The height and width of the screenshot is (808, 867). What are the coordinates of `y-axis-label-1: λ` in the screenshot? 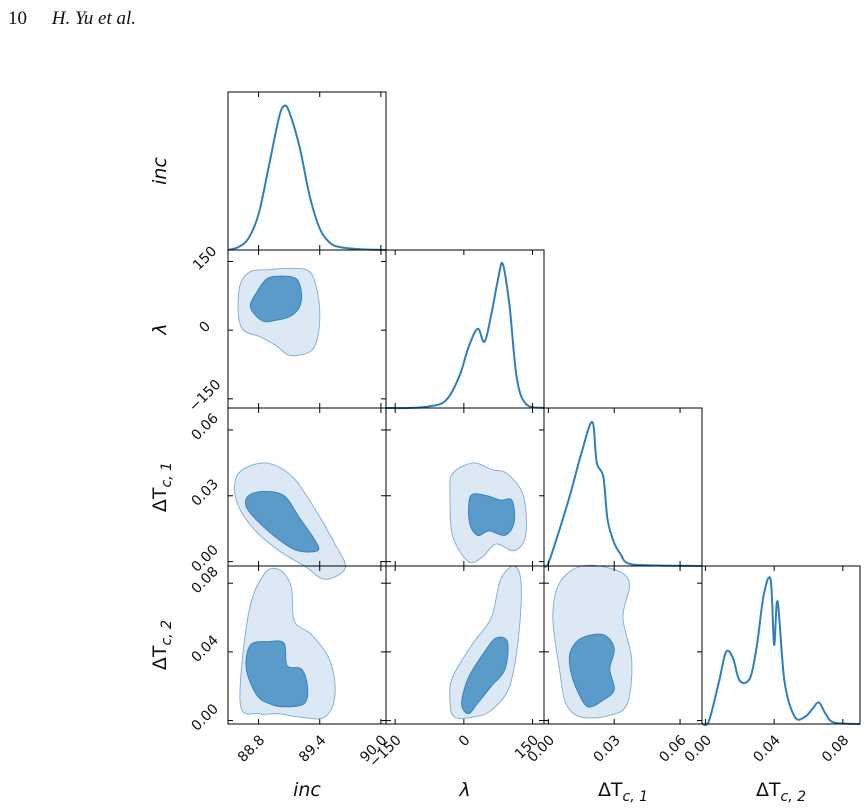 It's located at (160, 329).